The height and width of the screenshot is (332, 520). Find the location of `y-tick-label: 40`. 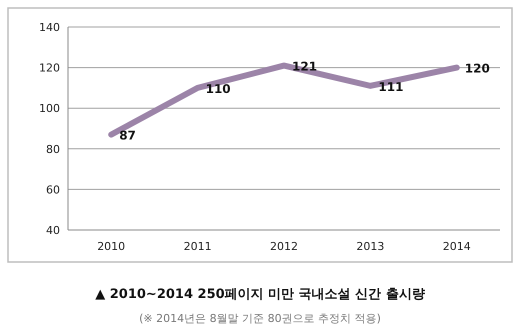

y-tick-label: 40 is located at coordinates (53, 230).